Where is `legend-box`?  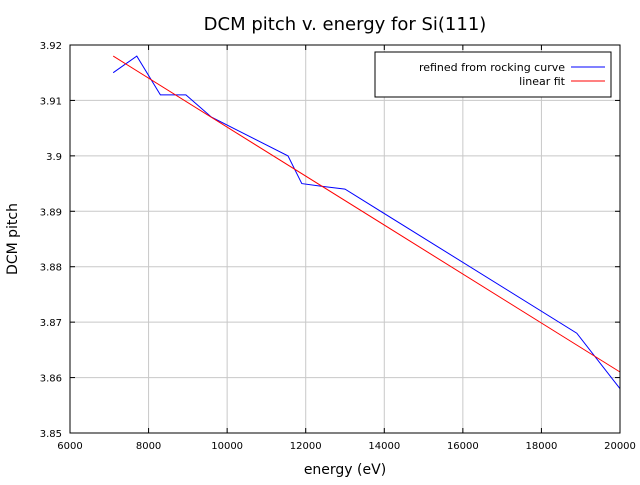
legend-box is located at coordinates (493, 74).